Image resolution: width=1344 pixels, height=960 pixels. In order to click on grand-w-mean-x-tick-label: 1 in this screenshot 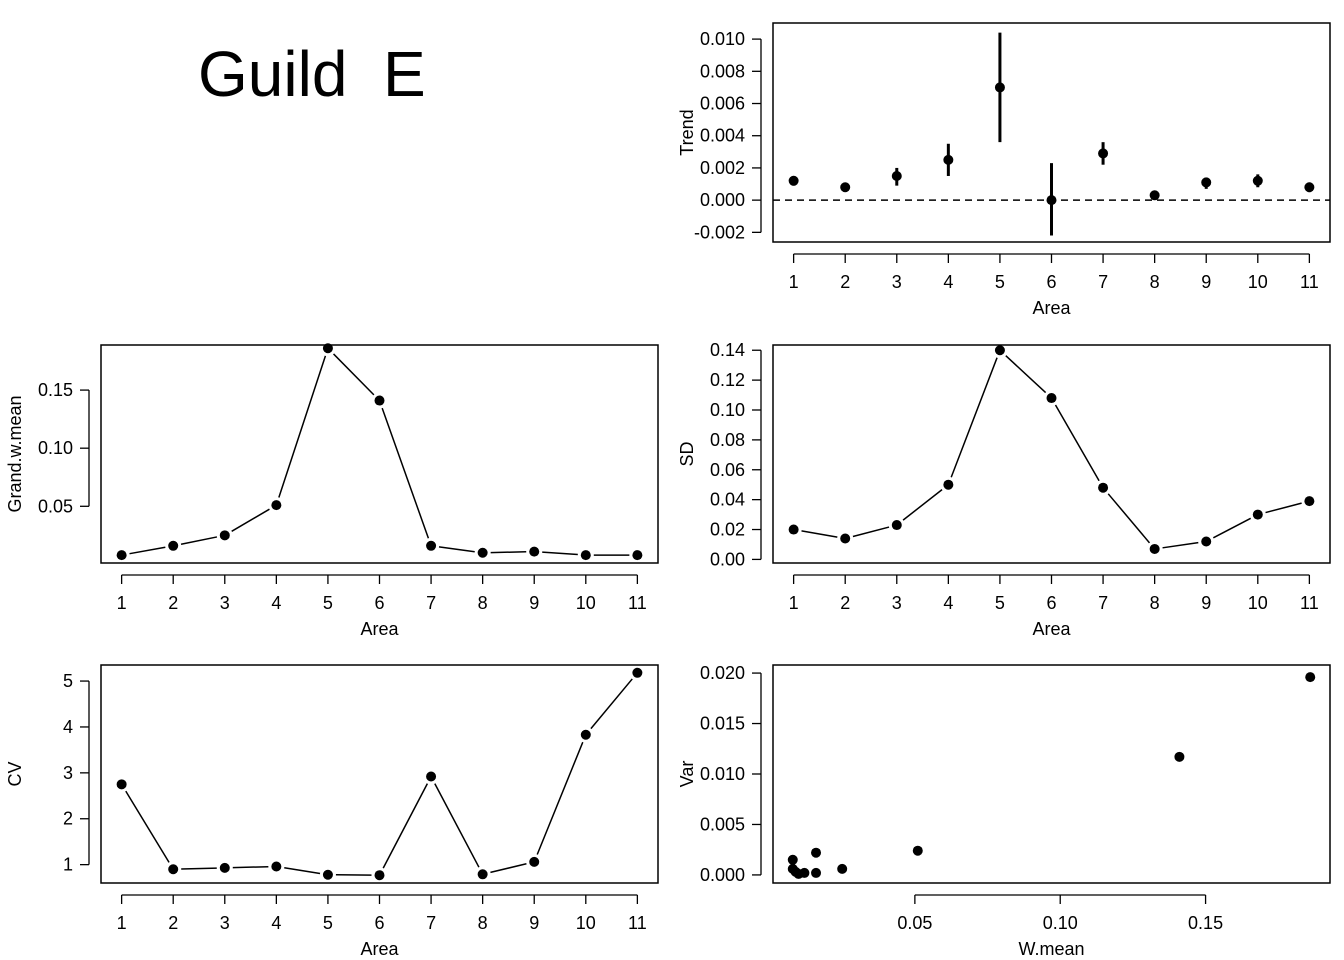, I will do `click(122, 603)`.